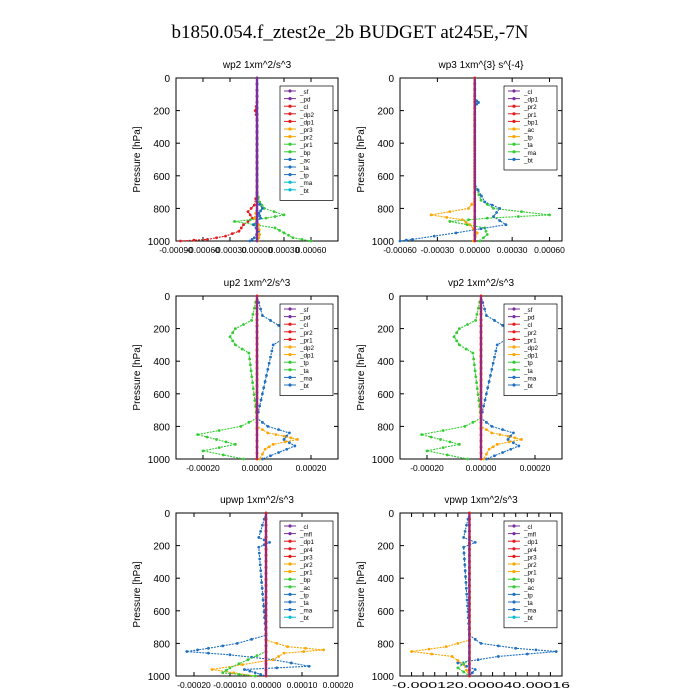 This screenshot has height=700, width=700. Describe the element at coordinates (350, 32) in the screenshot. I see `page-title: b1850.054.f_ztest2e_2b BUDGET at245E,-7N` at that location.